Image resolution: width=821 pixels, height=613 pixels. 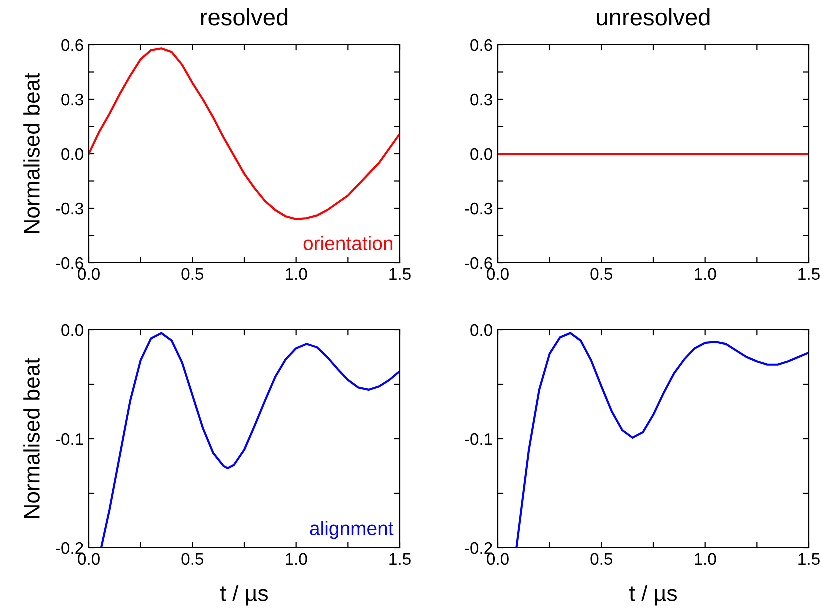 I want to click on chart-title: unresolved, so click(x=653, y=17).